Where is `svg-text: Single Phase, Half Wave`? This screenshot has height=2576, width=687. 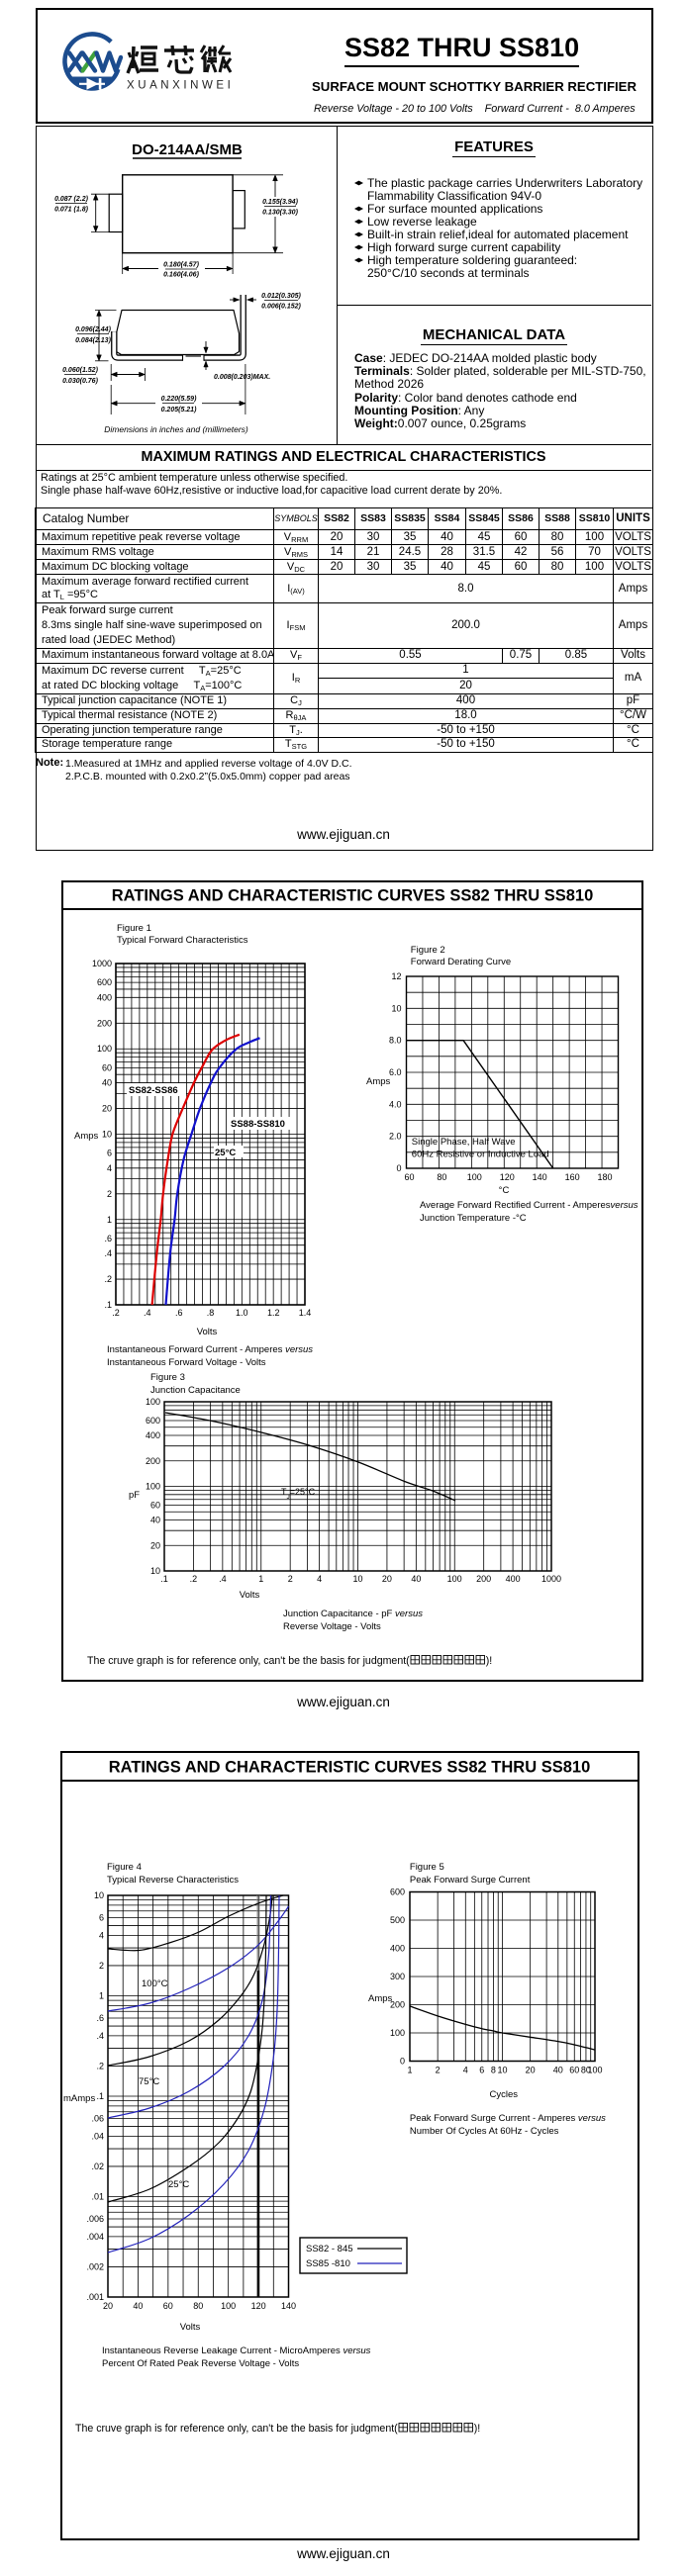 svg-text: Single Phase, Half Wave is located at coordinates (464, 1143).